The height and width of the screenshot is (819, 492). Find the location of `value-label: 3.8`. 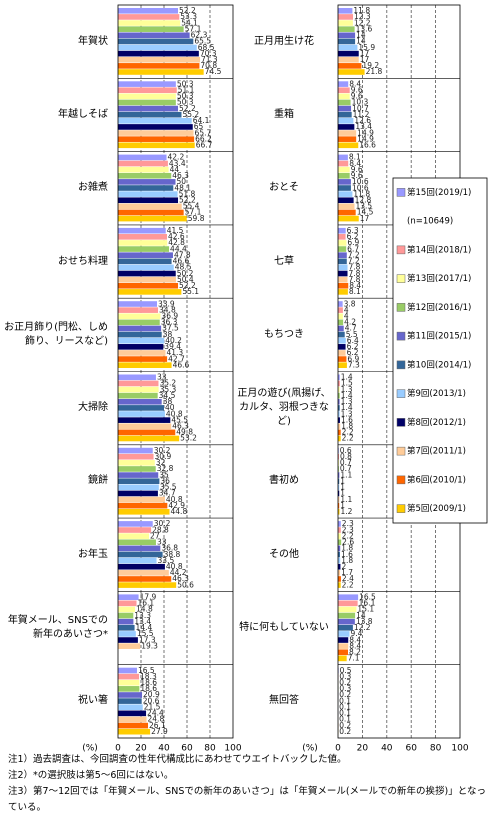

value-label: 3.8 is located at coordinates (350, 303).